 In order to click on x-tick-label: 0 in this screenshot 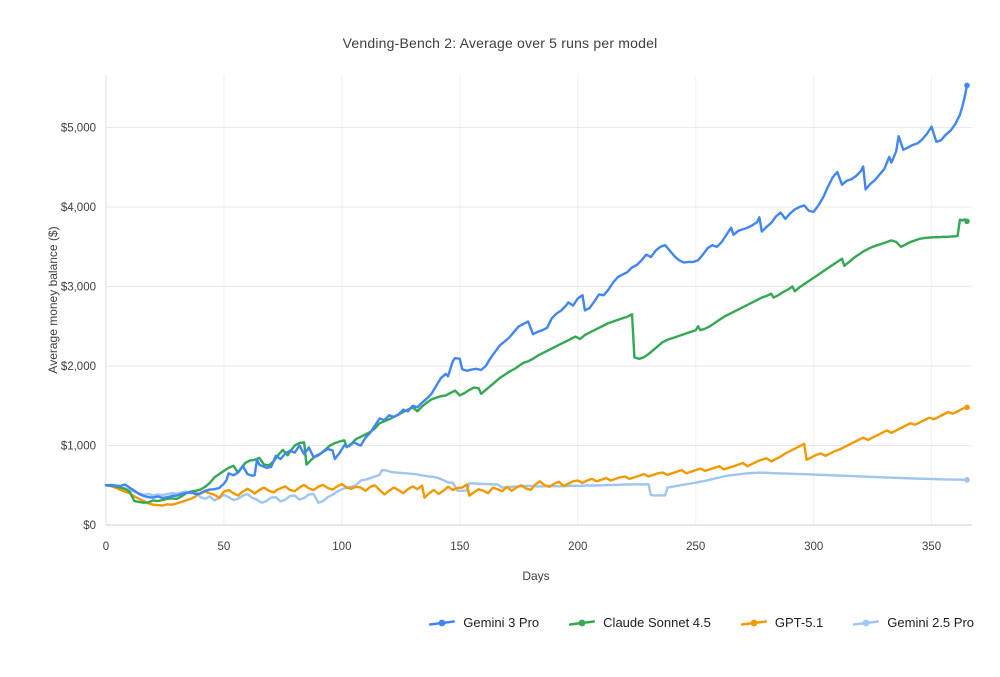, I will do `click(106, 547)`.